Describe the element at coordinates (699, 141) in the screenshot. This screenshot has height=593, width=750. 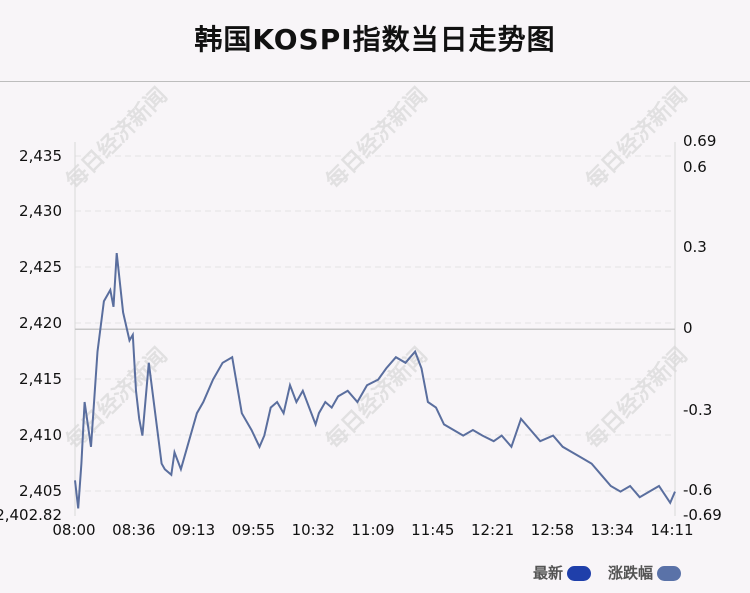
I see `right-tick-label: 0.69` at that location.